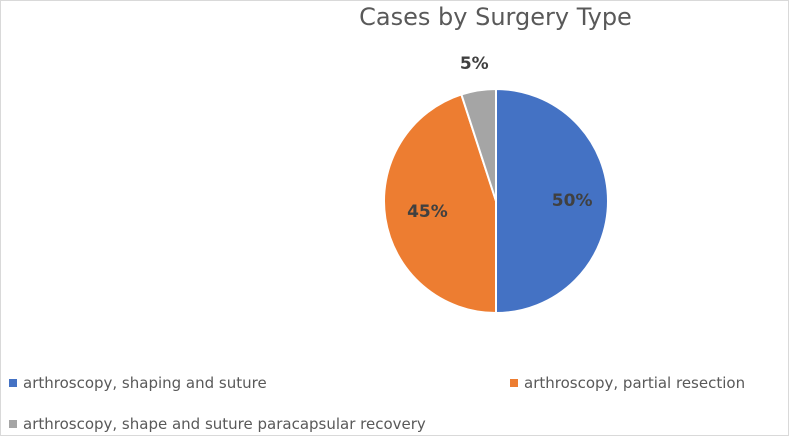  What do you see at coordinates (474, 64) in the screenshot?
I see `data-label-3: 5%` at bounding box center [474, 64].